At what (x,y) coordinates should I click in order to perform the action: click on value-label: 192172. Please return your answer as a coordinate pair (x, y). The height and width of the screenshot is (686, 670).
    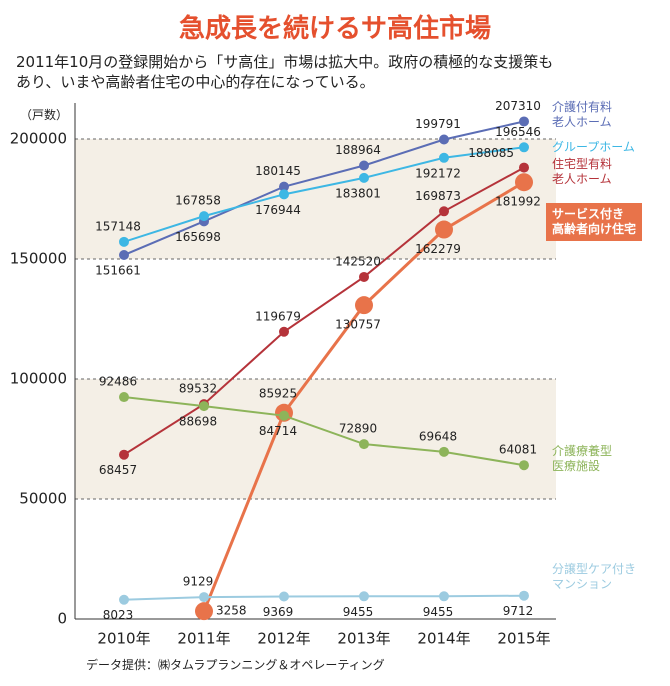
    Looking at the image, I should click on (438, 173).